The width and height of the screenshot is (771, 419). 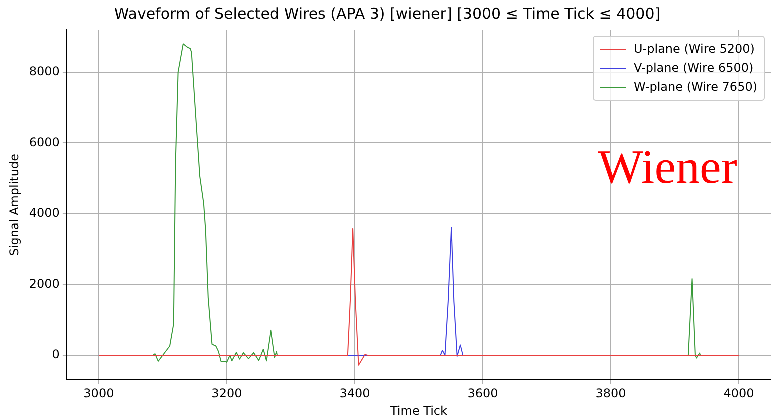 I want to click on legend-label: W-plane (Wire 7650), so click(x=695, y=87).